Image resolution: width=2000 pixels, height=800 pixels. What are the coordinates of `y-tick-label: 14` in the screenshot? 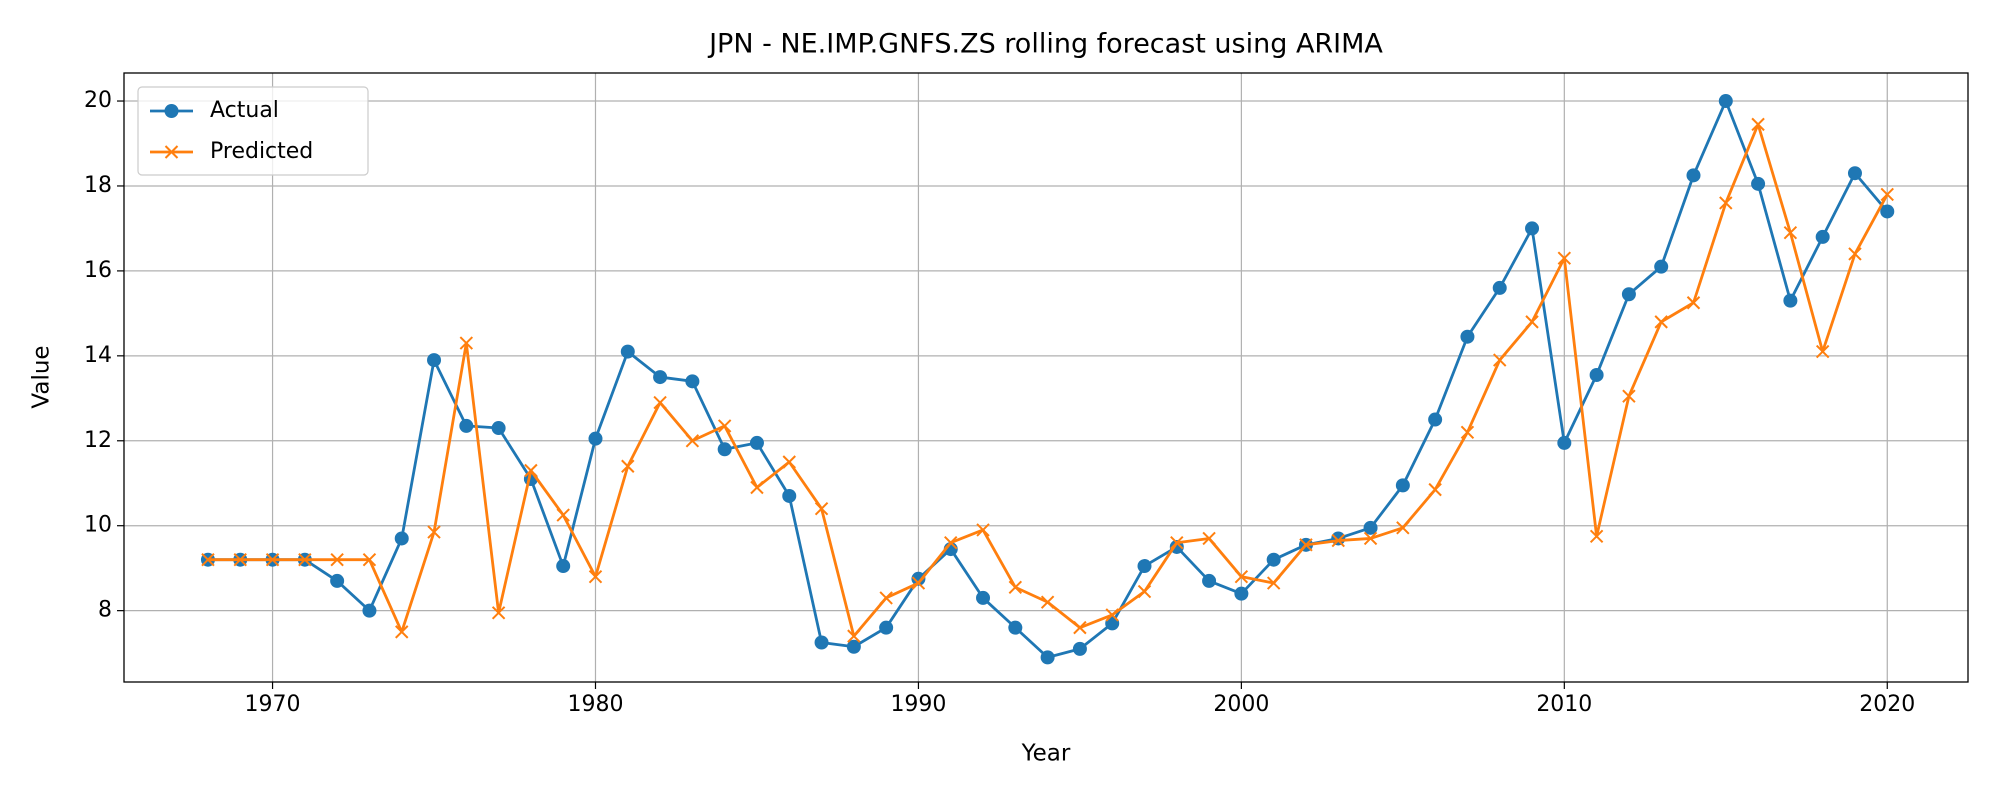 It's located at (98, 355).